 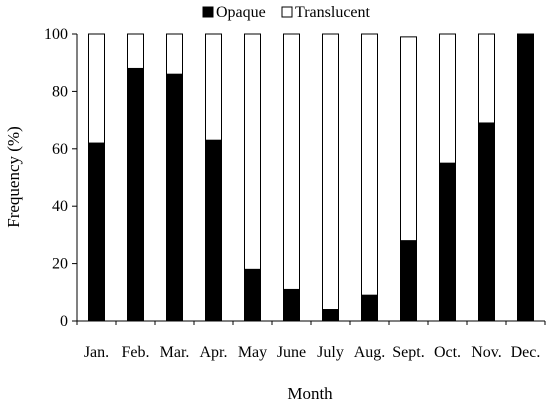 What do you see at coordinates (60, 206) in the screenshot?
I see `y-tick-label: 40` at bounding box center [60, 206].